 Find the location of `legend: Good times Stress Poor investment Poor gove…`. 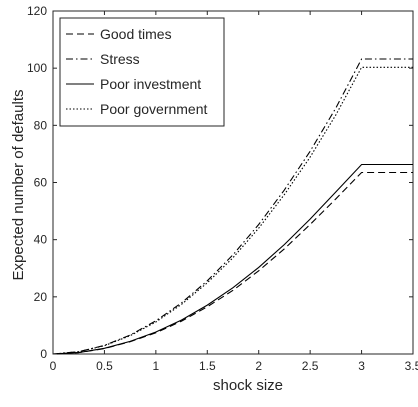

legend: Good times Stress Poor investment Poor gove… is located at coordinates (142, 72).